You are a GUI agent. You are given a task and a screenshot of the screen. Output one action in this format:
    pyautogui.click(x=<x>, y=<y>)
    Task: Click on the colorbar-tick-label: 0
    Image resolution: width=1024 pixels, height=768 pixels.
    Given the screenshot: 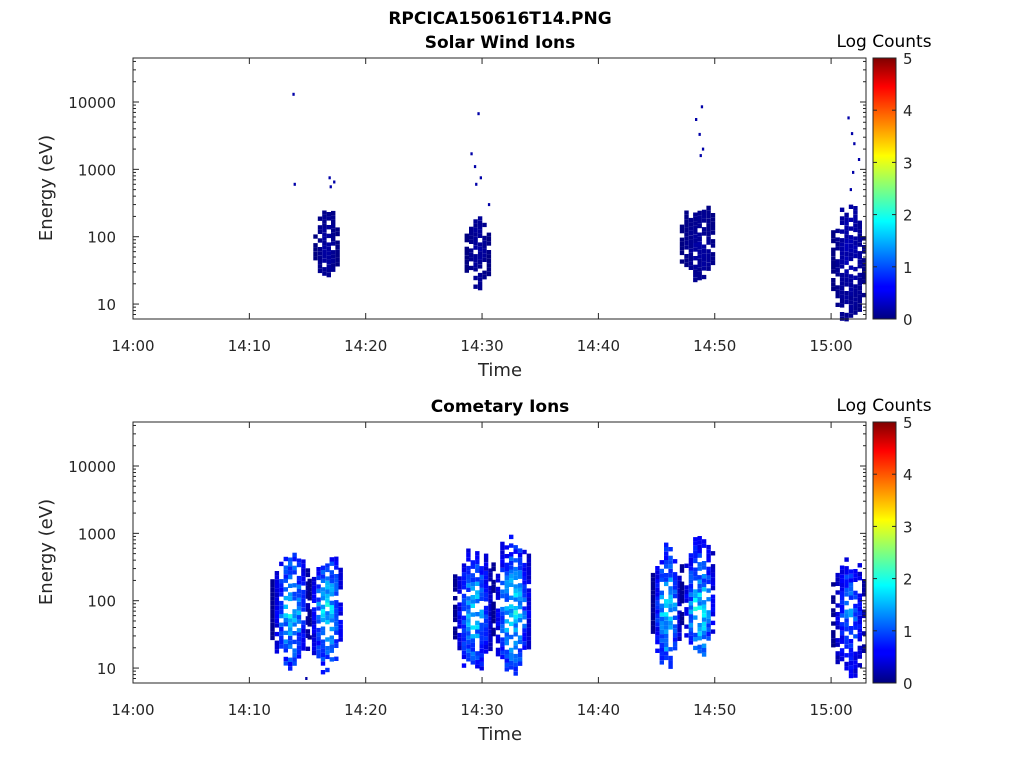 What is the action you would take?
    pyautogui.click(x=908, y=684)
    